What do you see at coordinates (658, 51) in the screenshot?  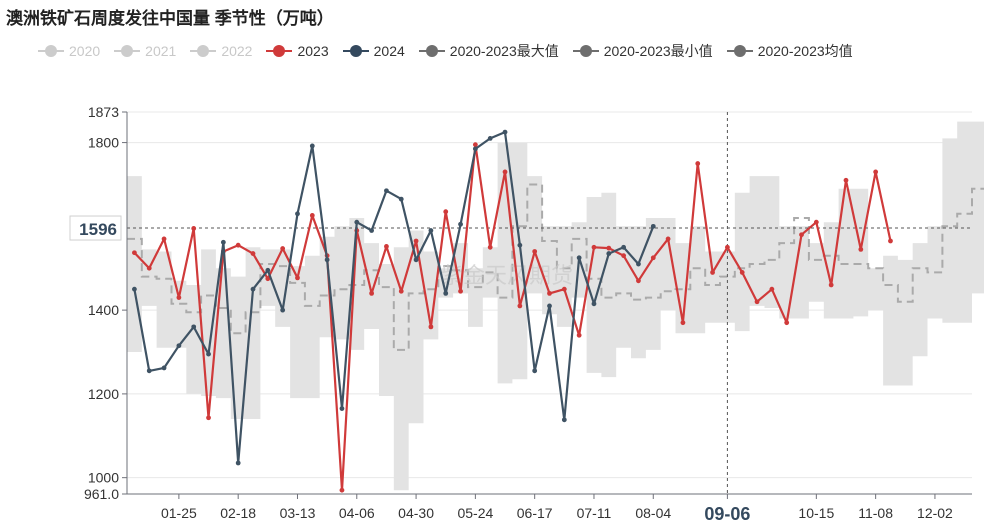 I see `legend-label: 2020-2023最小值` at bounding box center [658, 51].